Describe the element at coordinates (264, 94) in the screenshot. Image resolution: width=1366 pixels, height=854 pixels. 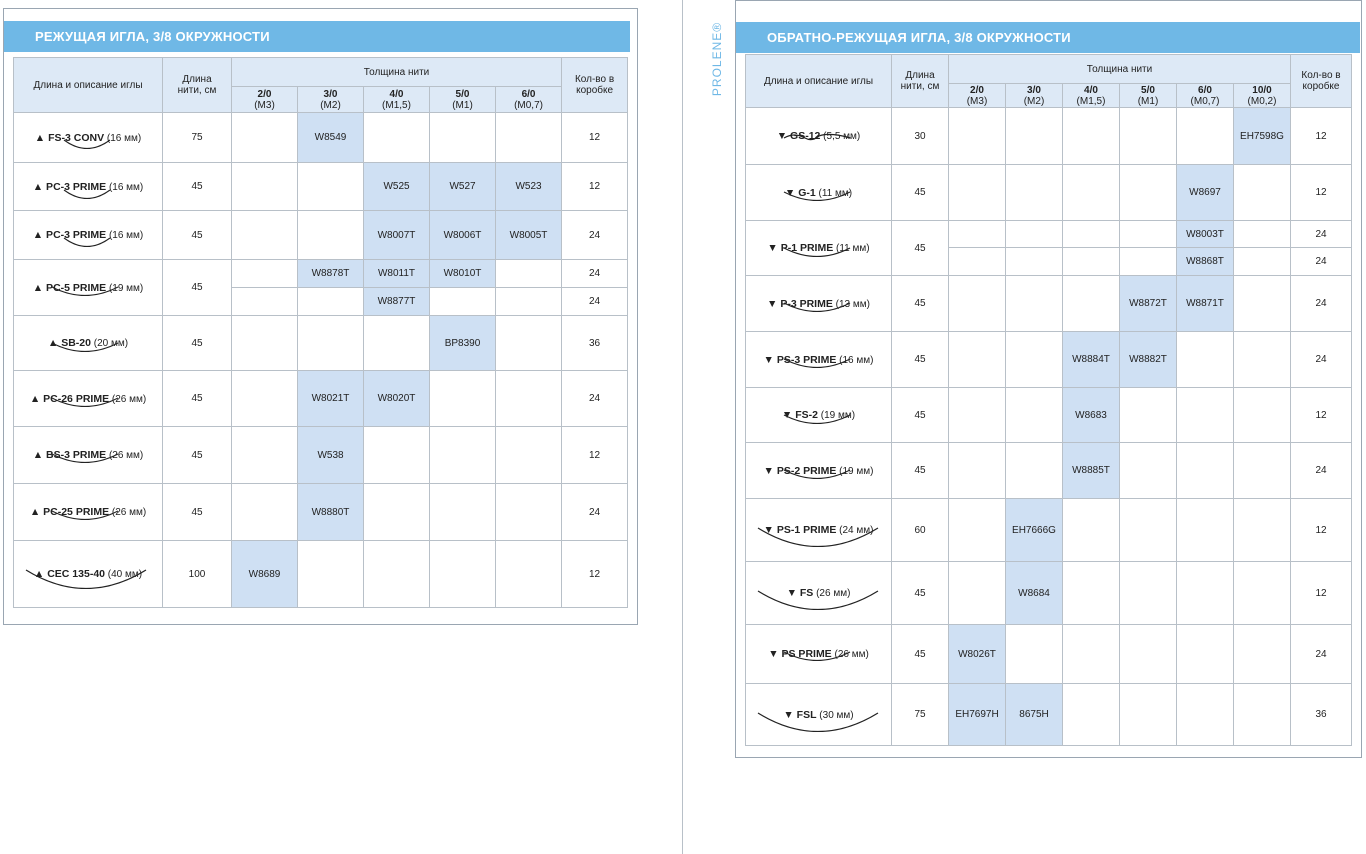
I see `gauge-usp: 2/0` at that location.